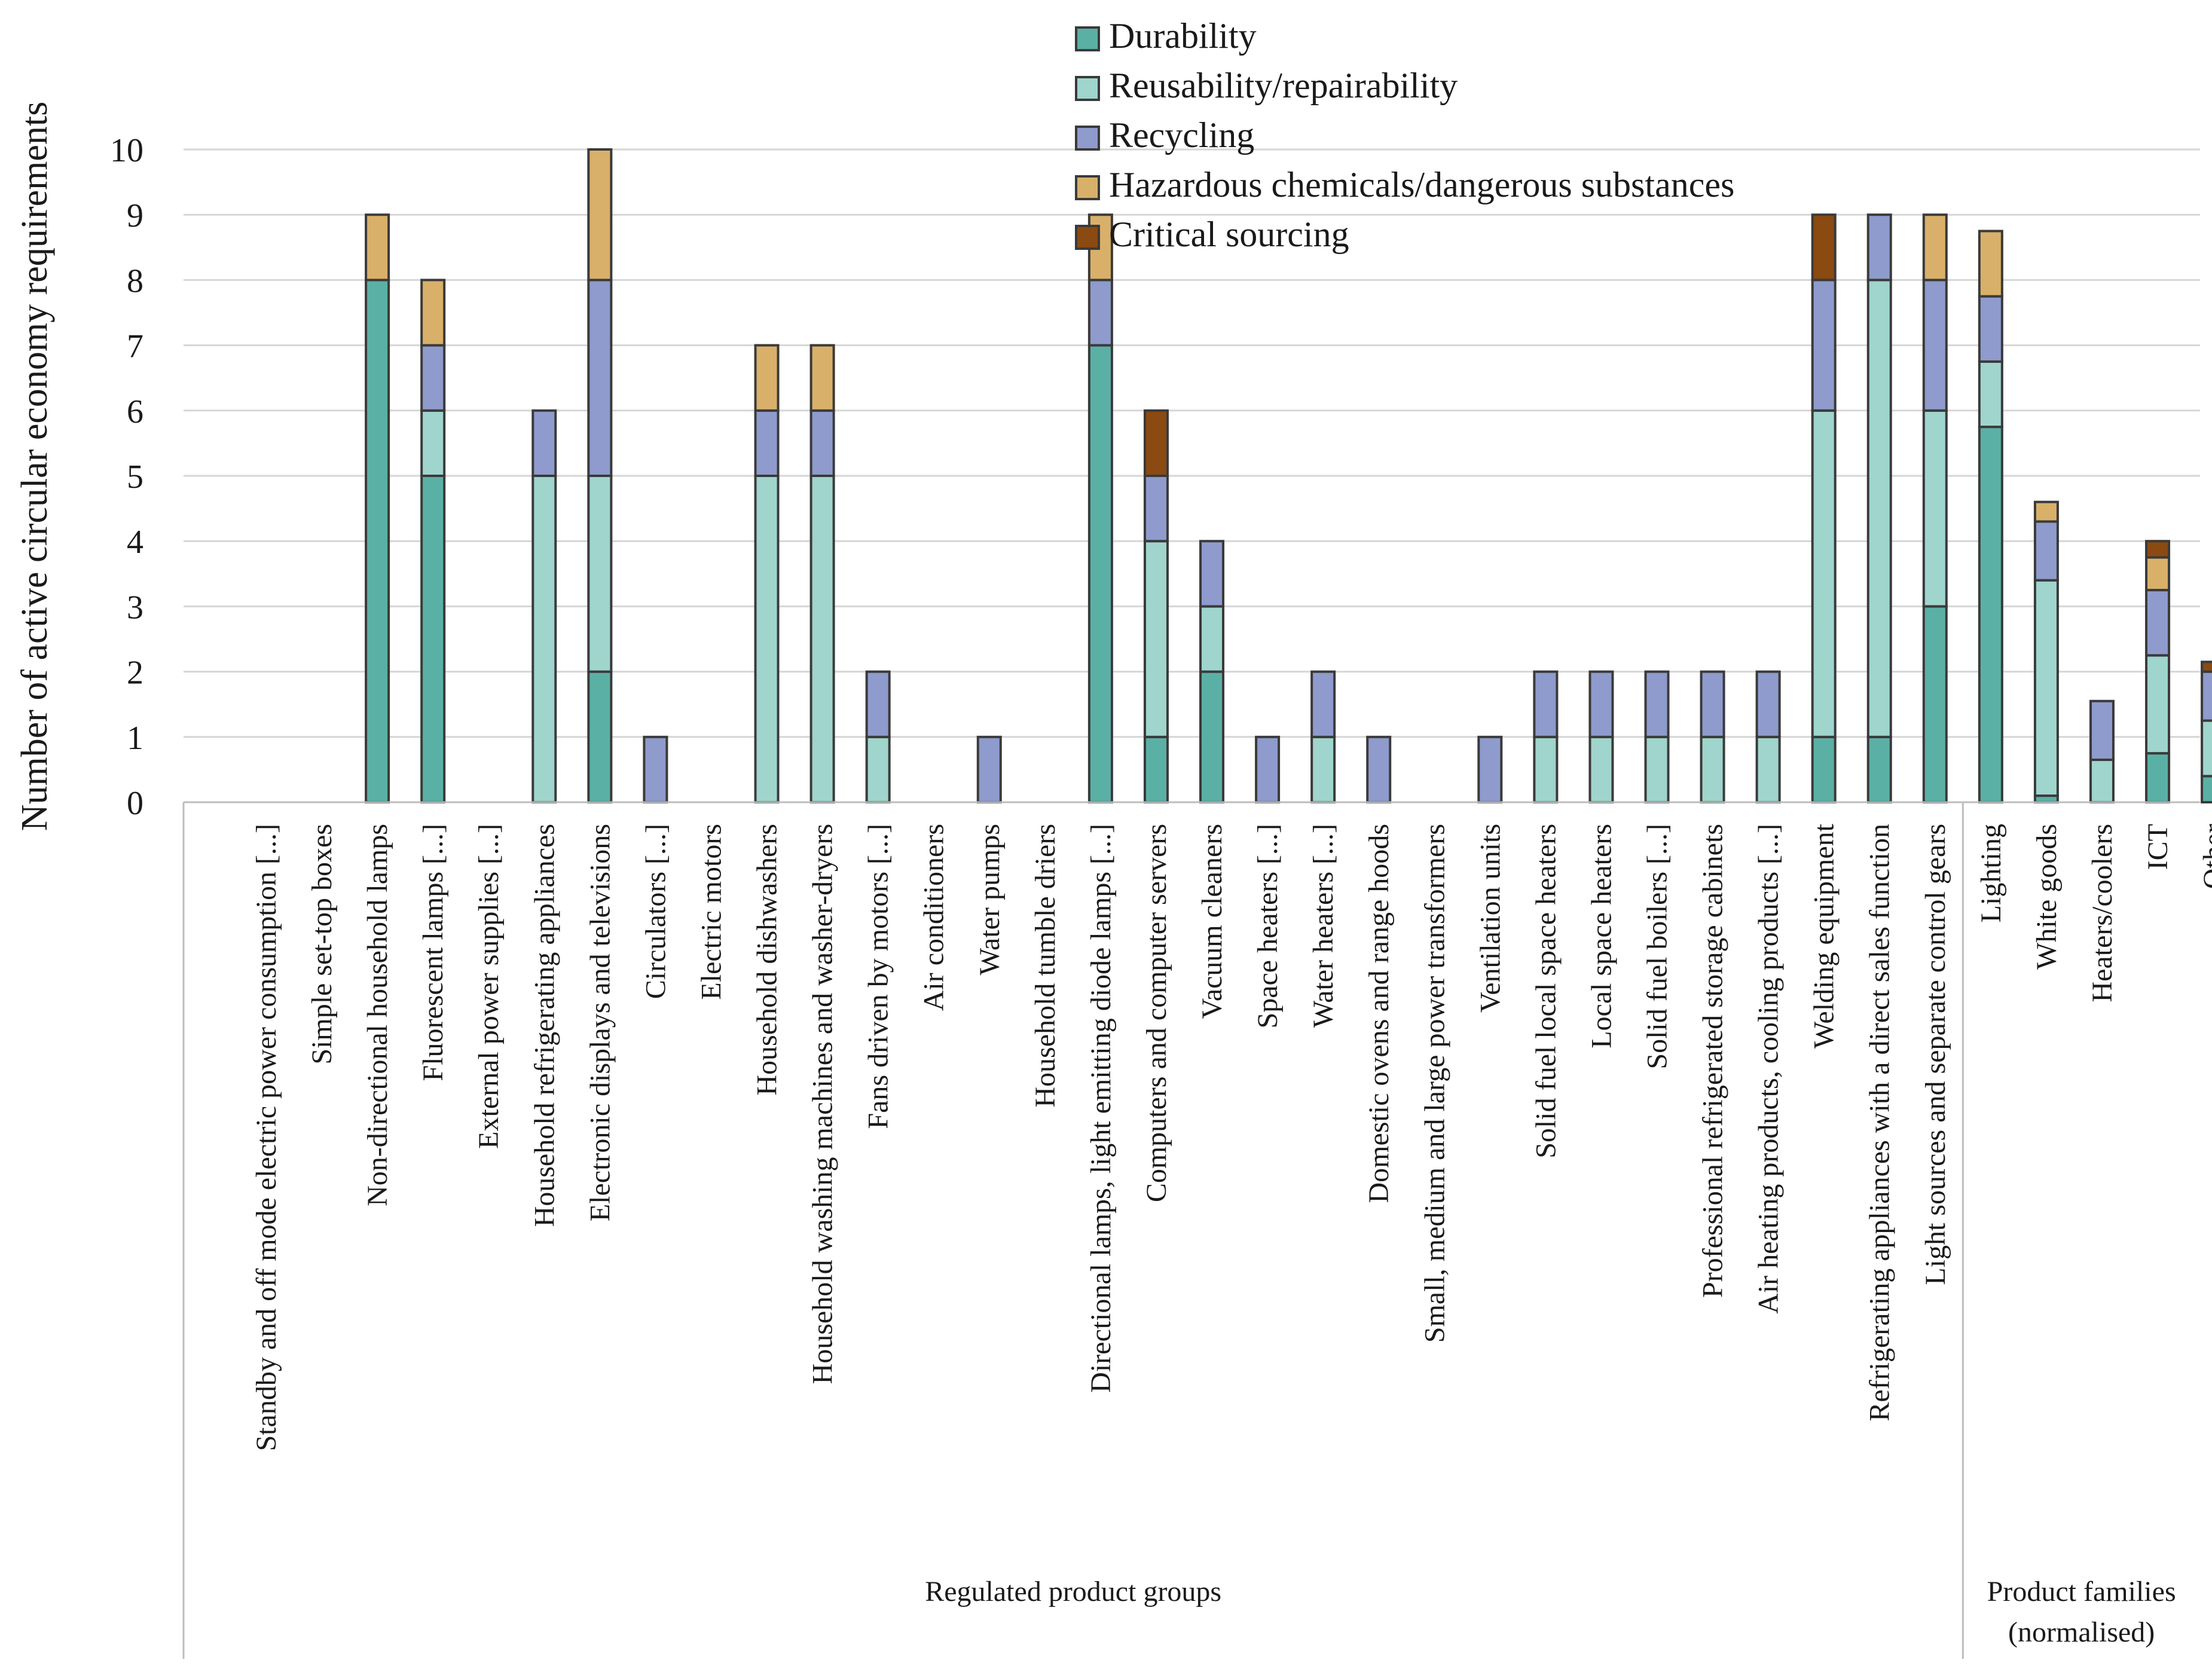  Describe the element at coordinates (126, 477) in the screenshot. I see `y-axis-ticks: 0 1 2 3 4 5 6 7 8 9 10` at that location.